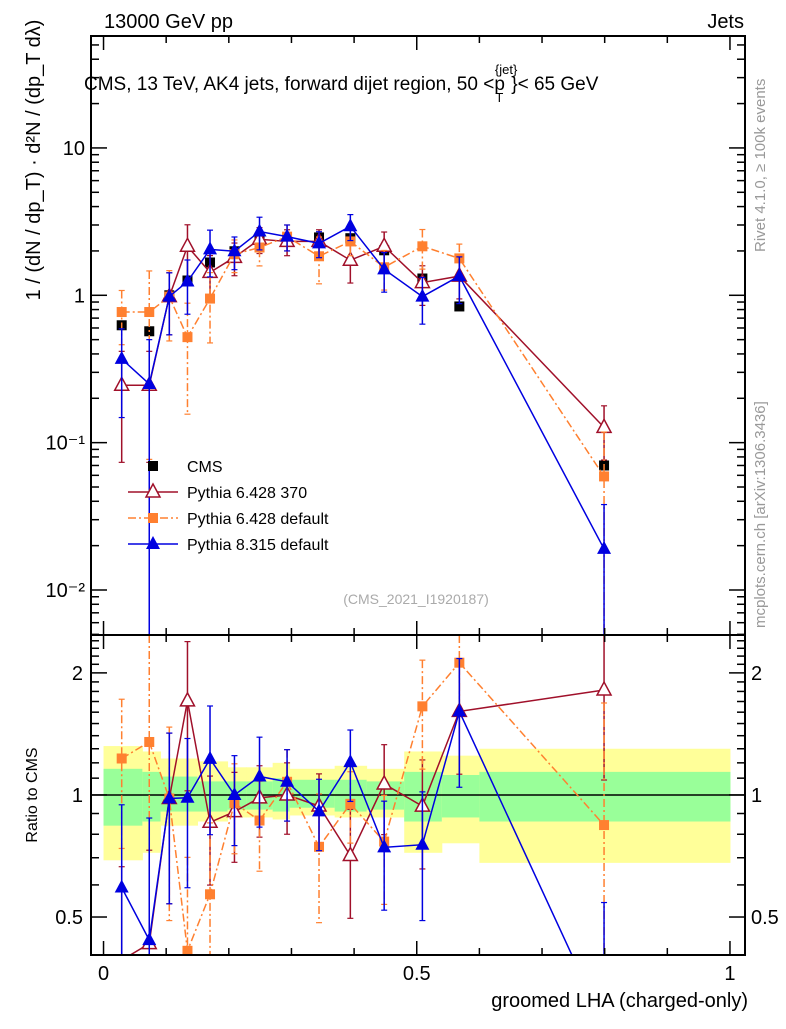 The width and height of the screenshot is (786, 1029). What do you see at coordinates (247, 493) in the screenshot?
I see `legend-label: Pythia 6.428 370` at bounding box center [247, 493].